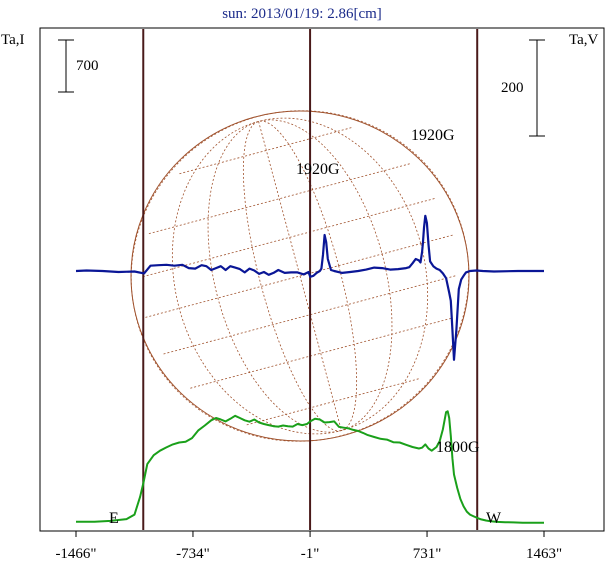 The width and height of the screenshot is (605, 566). I want to click on x-tick-label: 1463", so click(544, 554).